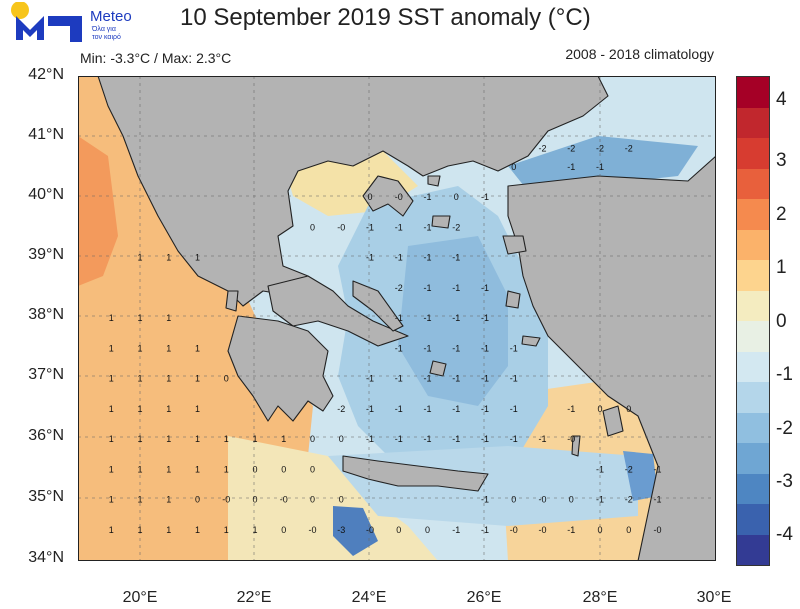  Describe the element at coordinates (603, 163) in the screenshot. I see `cool-marmara` at that location.